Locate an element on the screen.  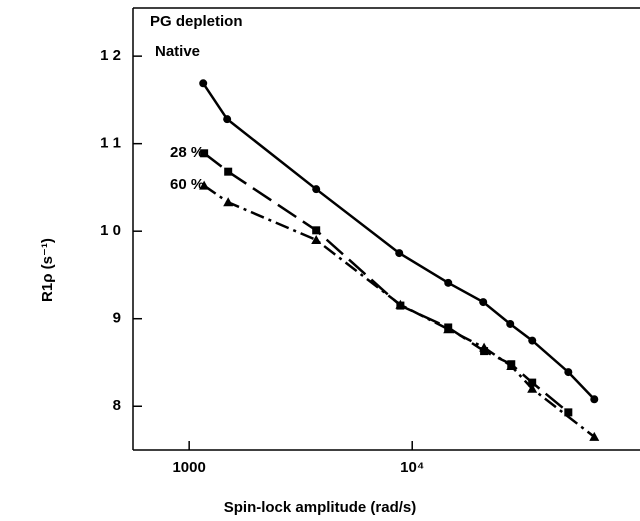
y-tick-label: 9 is located at coordinates (117, 318).